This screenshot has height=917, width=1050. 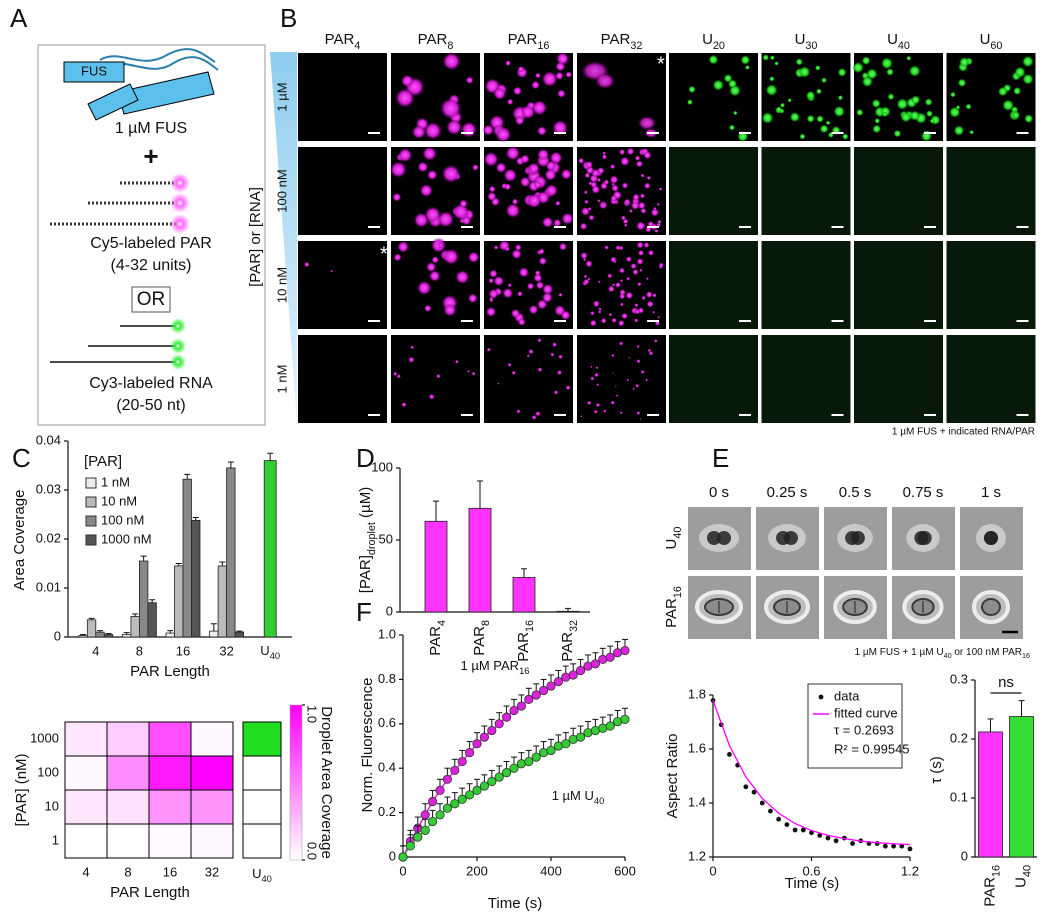 What do you see at coordinates (713, 379) in the screenshot?
I see `micrograph-background` at bounding box center [713, 379].